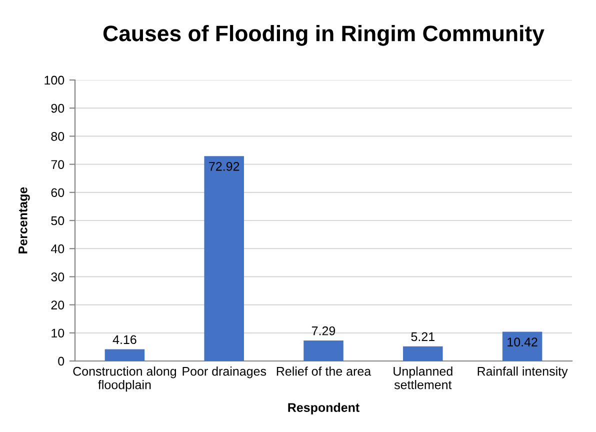 The width and height of the screenshot is (596, 432). I want to click on y-tick-label: 50, so click(57, 221).